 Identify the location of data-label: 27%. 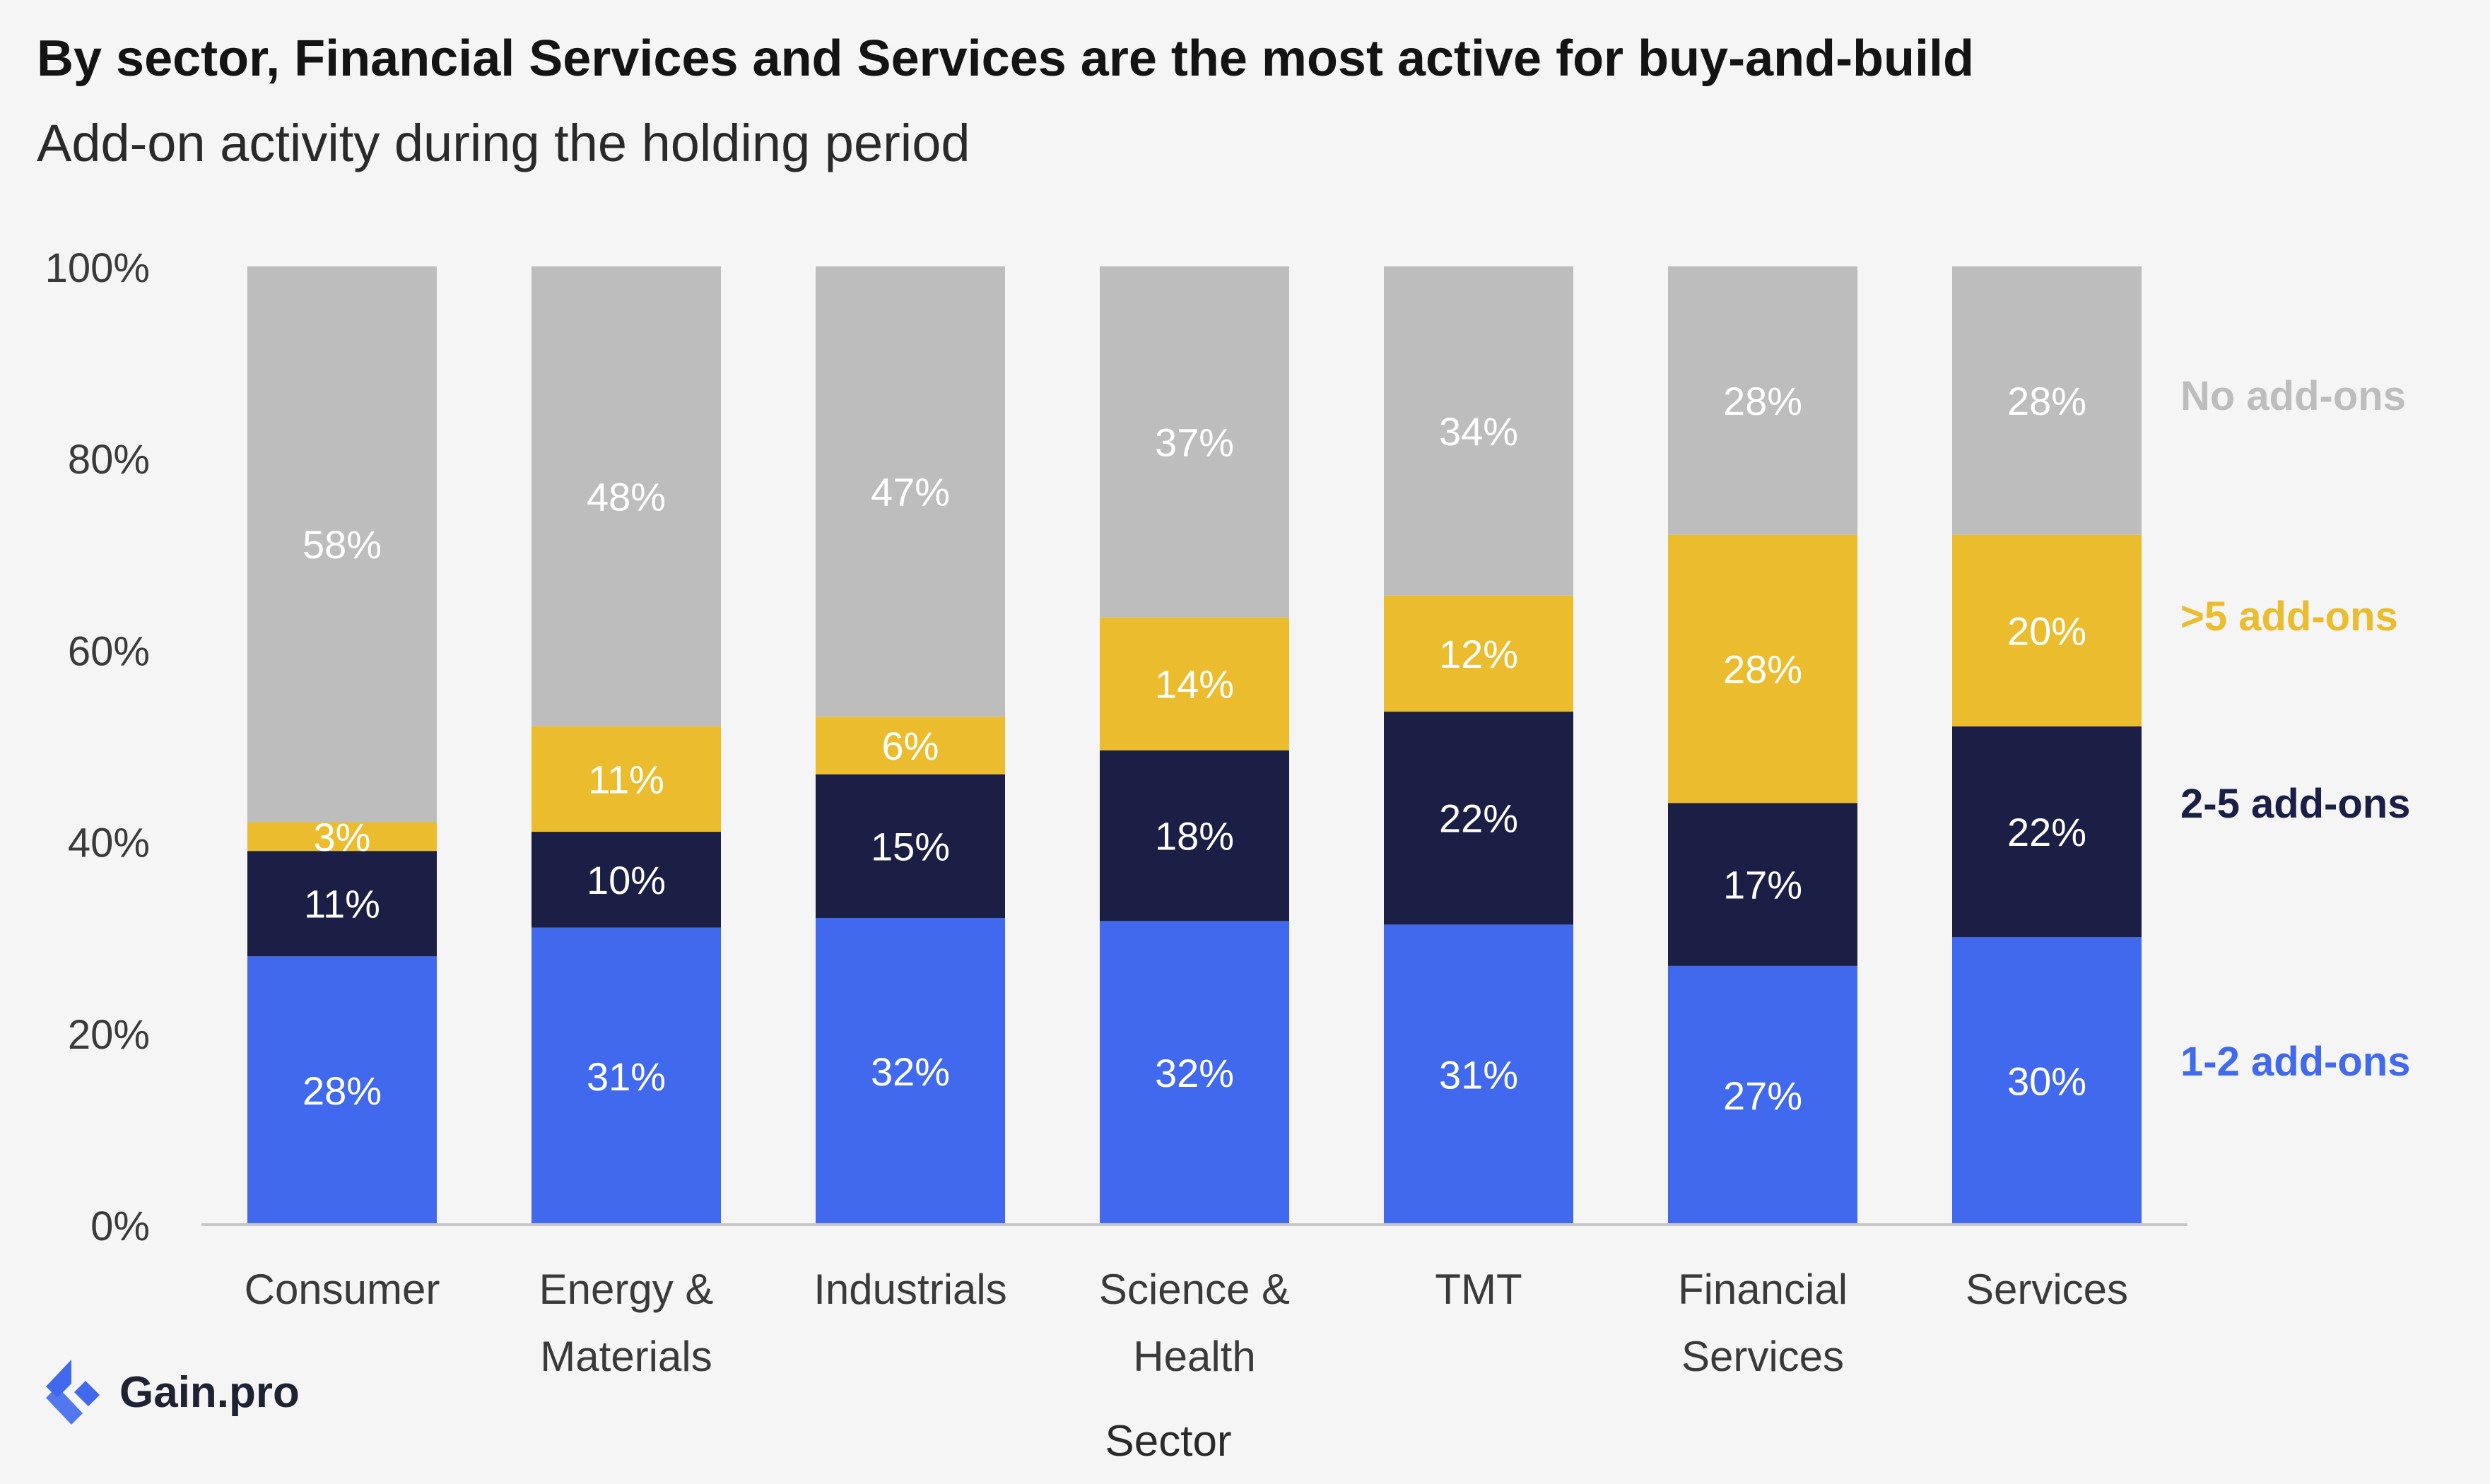
(1762, 1095).